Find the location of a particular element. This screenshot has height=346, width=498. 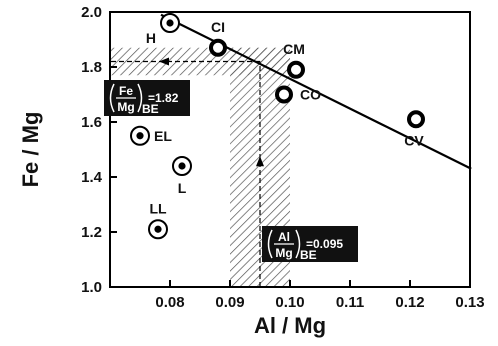

label-numerator: Al is located at coordinates (284, 237).